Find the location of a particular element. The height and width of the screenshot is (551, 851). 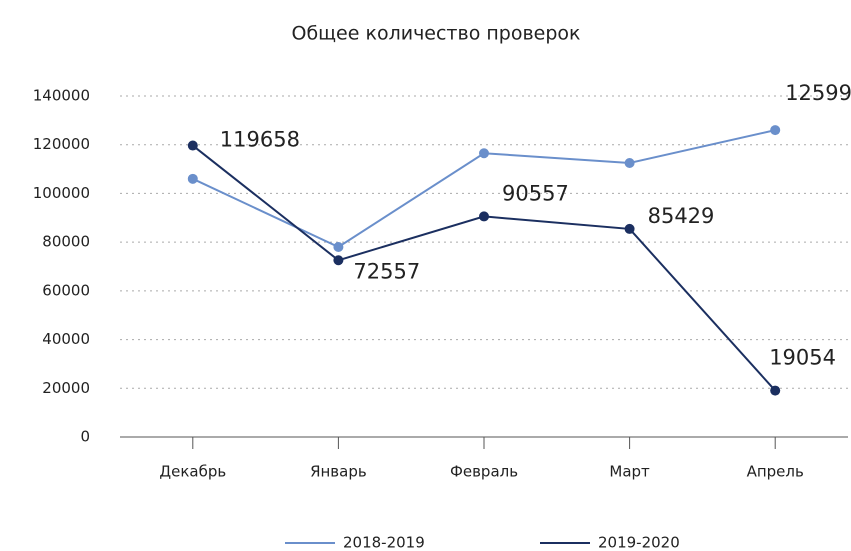

x-tick-label: Март is located at coordinates (629, 472).